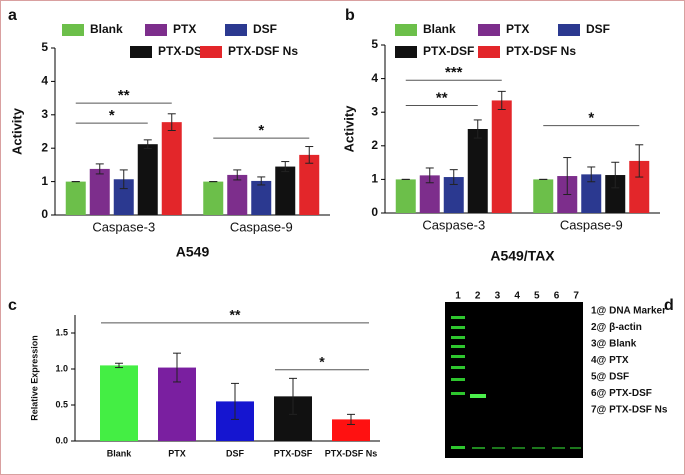  I want to click on y-tick-label: 1.0, so click(61, 368).